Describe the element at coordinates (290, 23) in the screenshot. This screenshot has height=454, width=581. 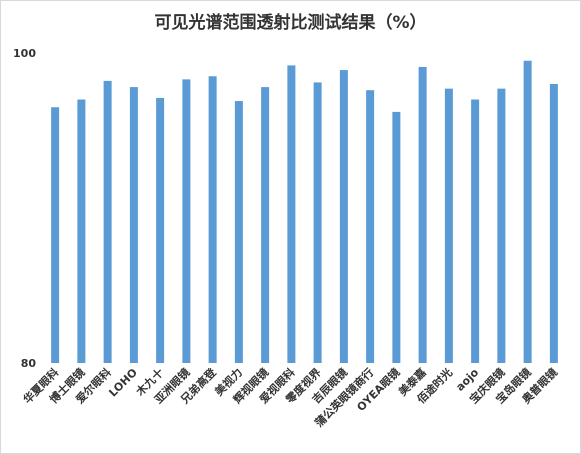
I see `chart-title: 可见光谱范围透射比测试结果（%）` at that location.